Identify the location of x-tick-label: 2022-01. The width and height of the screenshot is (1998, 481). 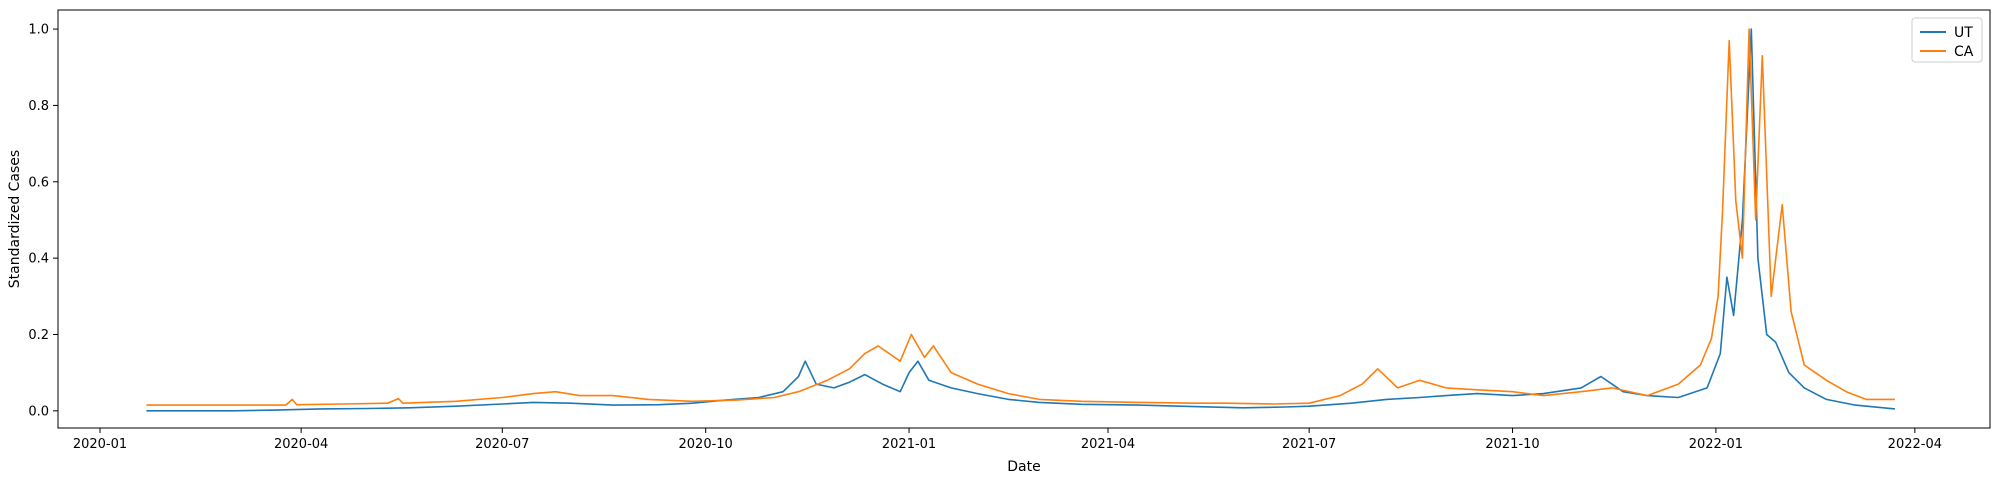
(1716, 444).